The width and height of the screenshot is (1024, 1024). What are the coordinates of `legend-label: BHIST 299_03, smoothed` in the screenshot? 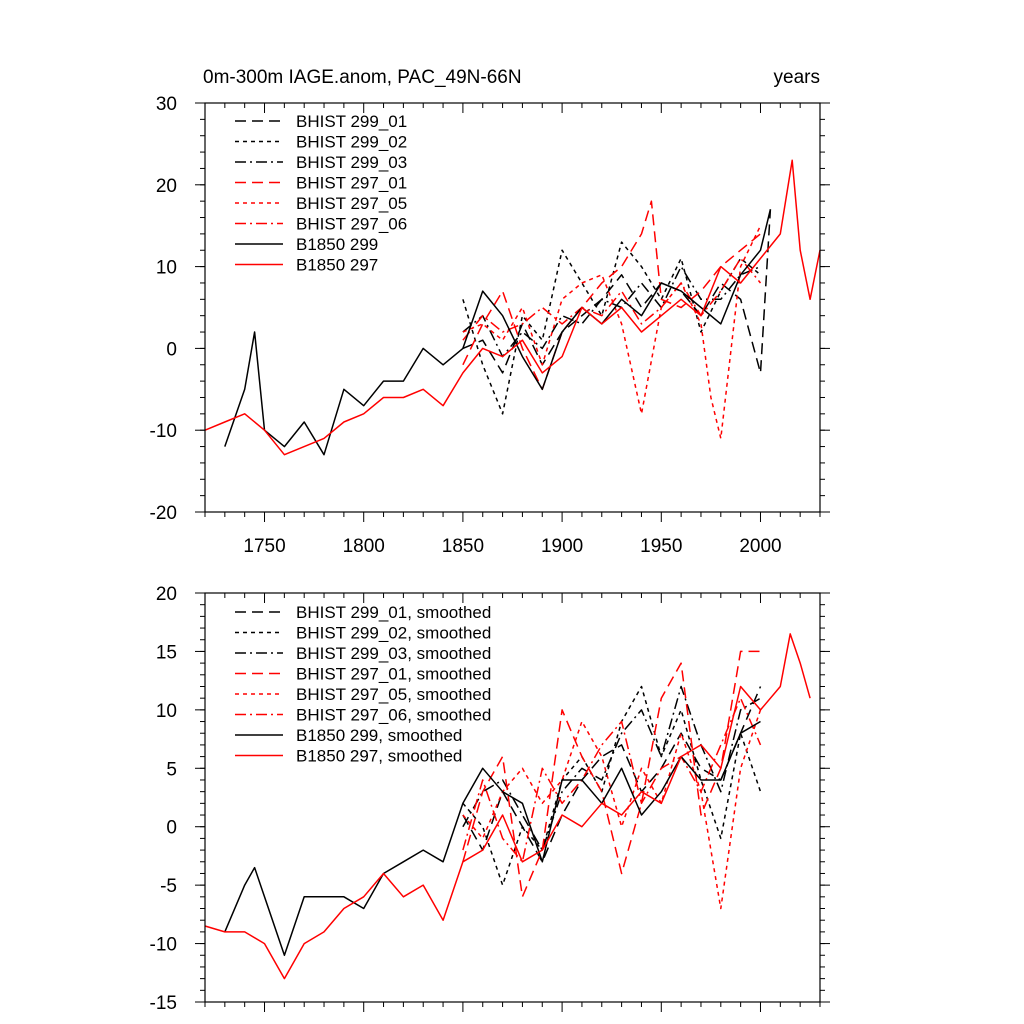 It's located at (393, 653).